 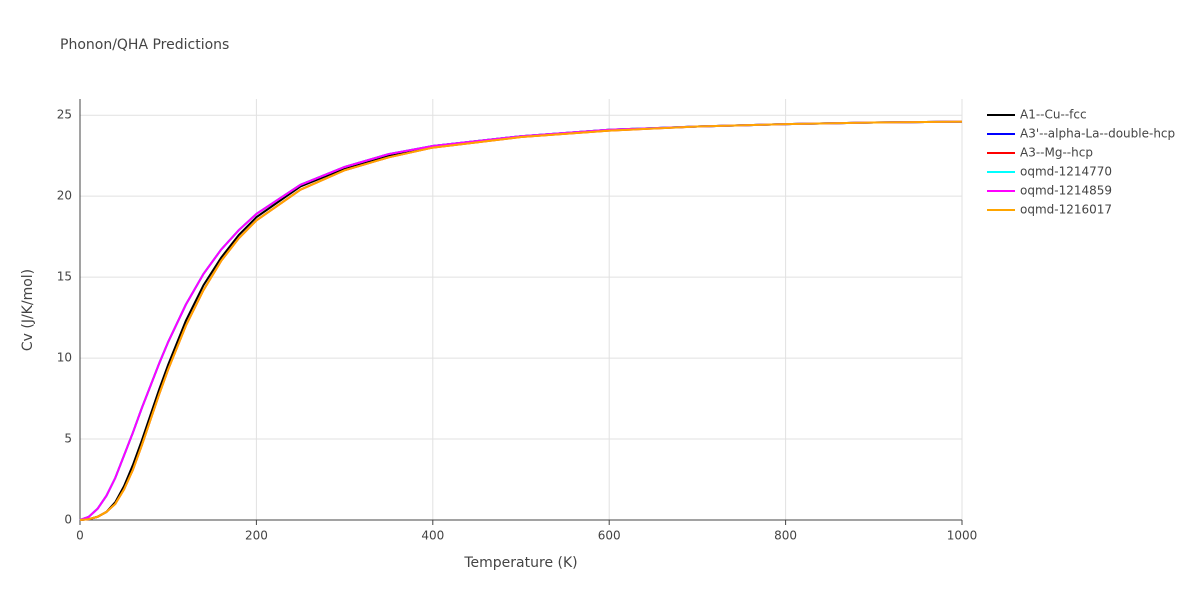 I want to click on y-tick-label: 15, so click(x=64, y=277).